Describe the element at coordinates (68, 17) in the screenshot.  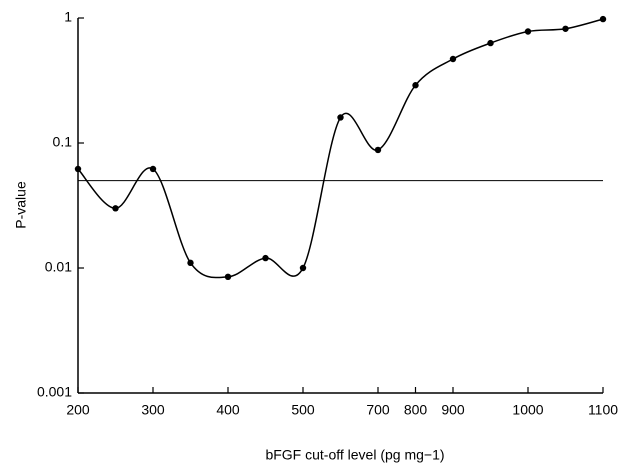
I see `y-tick-label: 1` at that location.